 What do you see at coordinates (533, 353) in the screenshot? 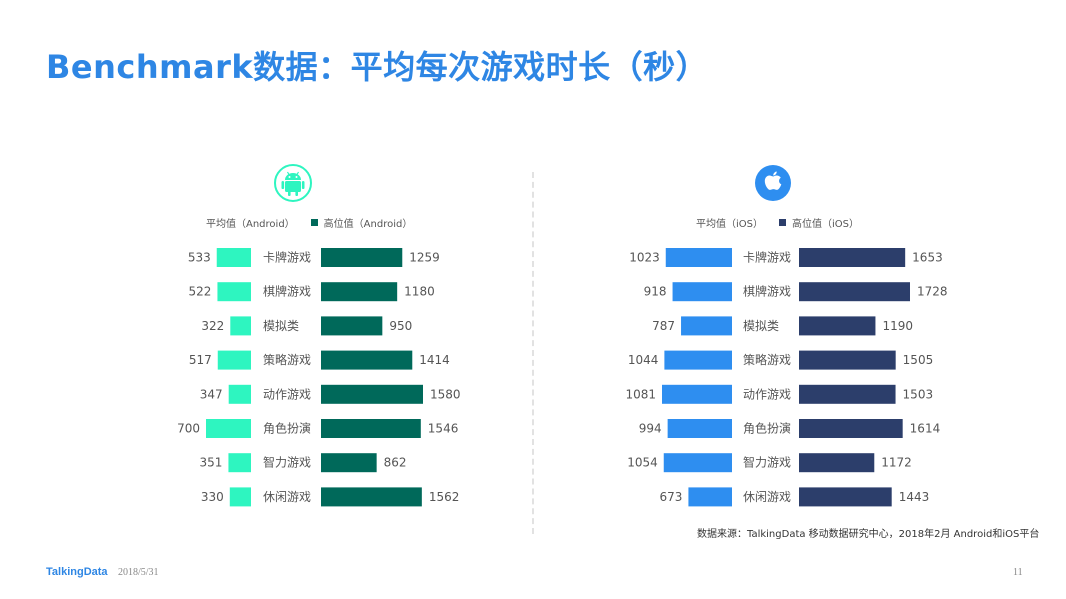
I see `panel-divider` at bounding box center [533, 353].